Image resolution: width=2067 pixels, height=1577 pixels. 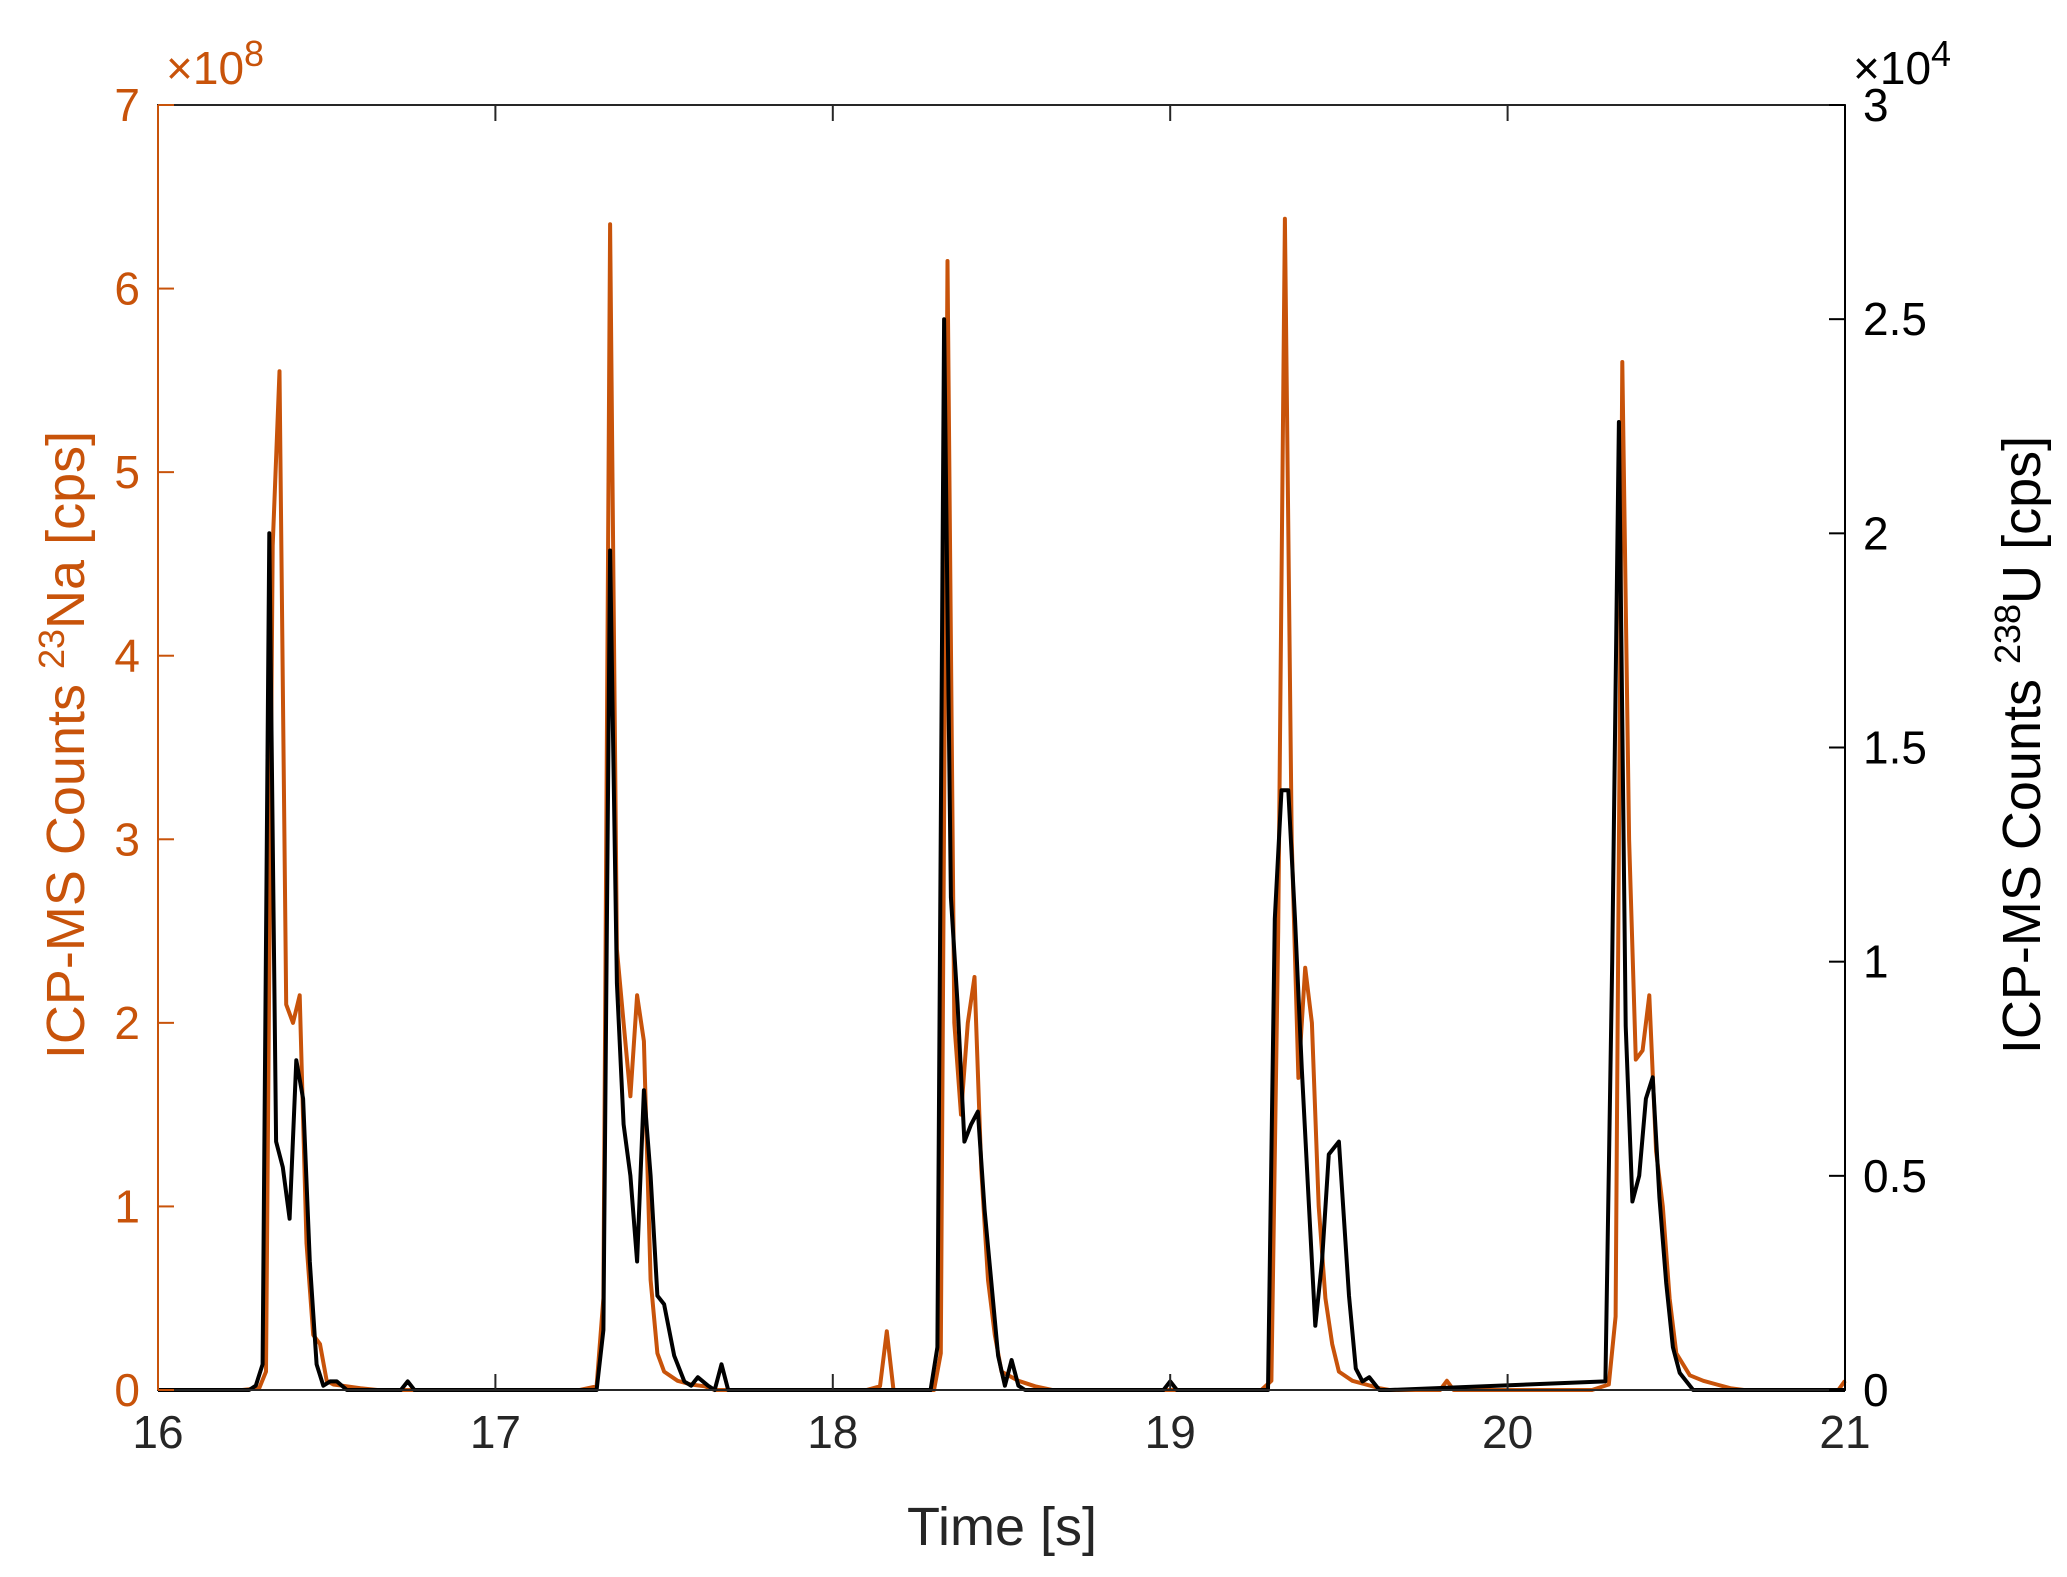 What do you see at coordinates (127, 839) in the screenshot?
I see `left-tick-label: 3` at bounding box center [127, 839].